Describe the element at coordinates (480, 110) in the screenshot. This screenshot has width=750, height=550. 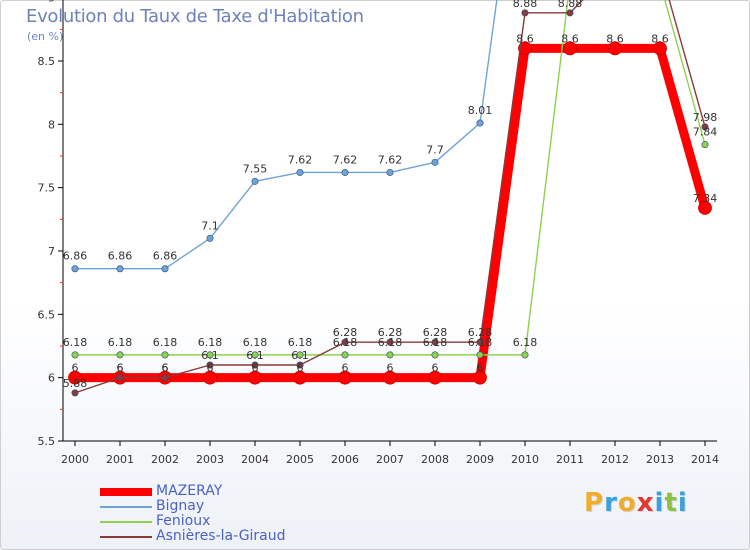
I see `data-label: 8.01` at that location.